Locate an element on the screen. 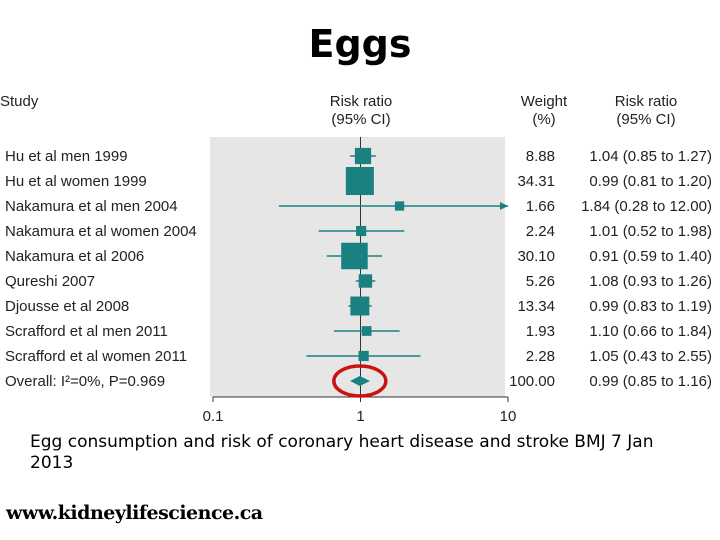  study-label: Djousse et al 2008 is located at coordinates (67, 306).